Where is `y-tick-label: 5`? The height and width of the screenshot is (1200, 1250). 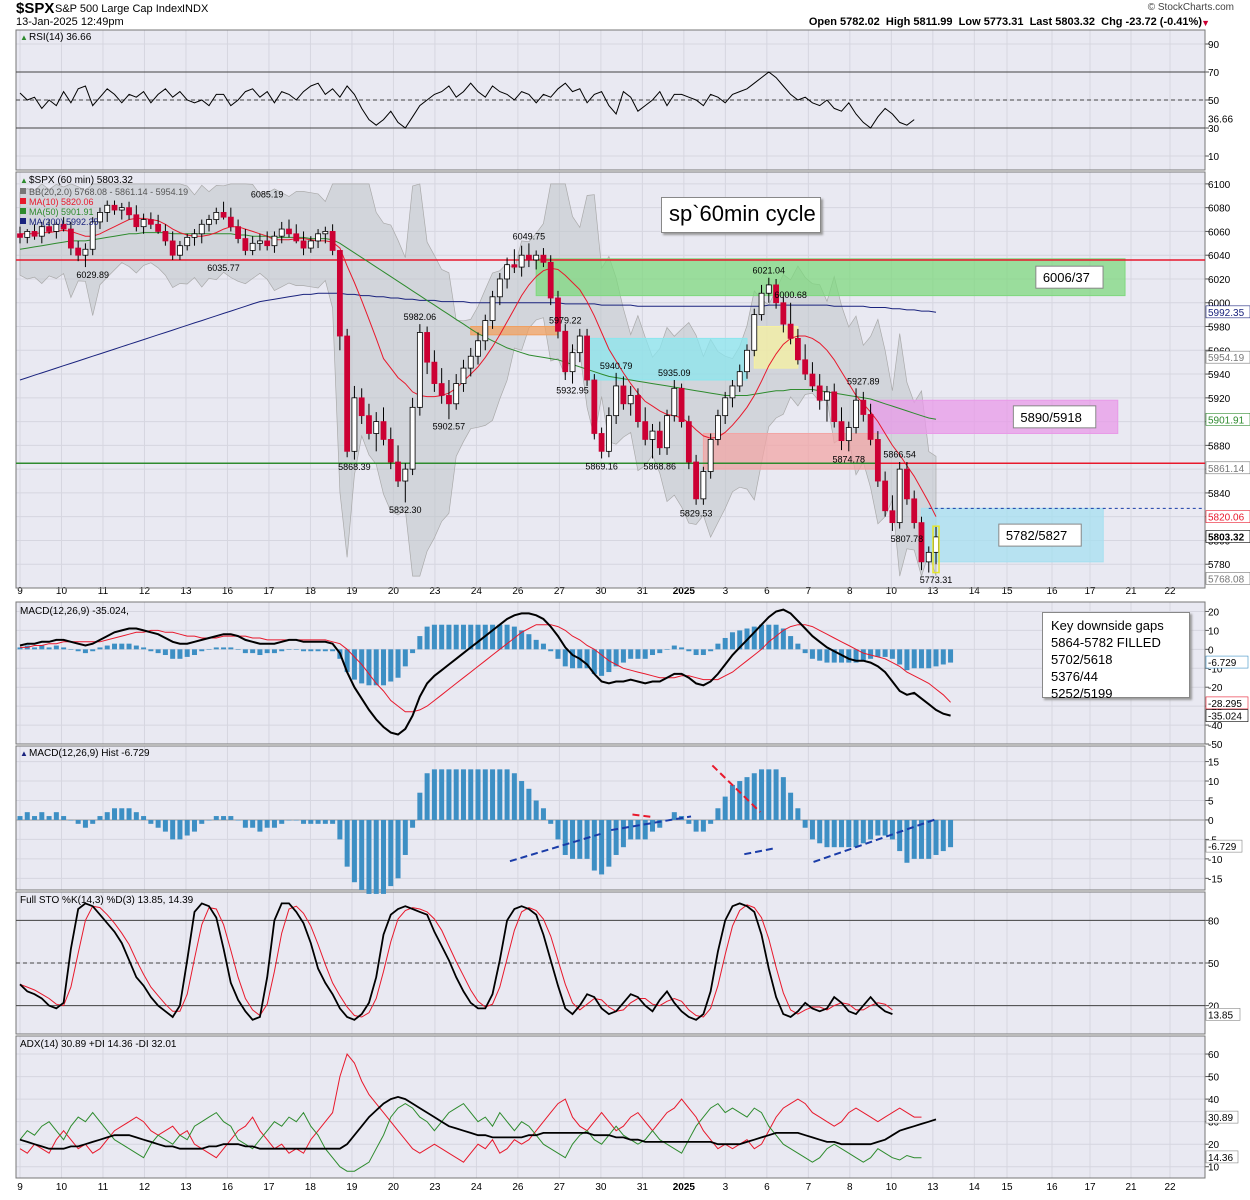 y-tick-label: 5 is located at coordinates (1211, 801).